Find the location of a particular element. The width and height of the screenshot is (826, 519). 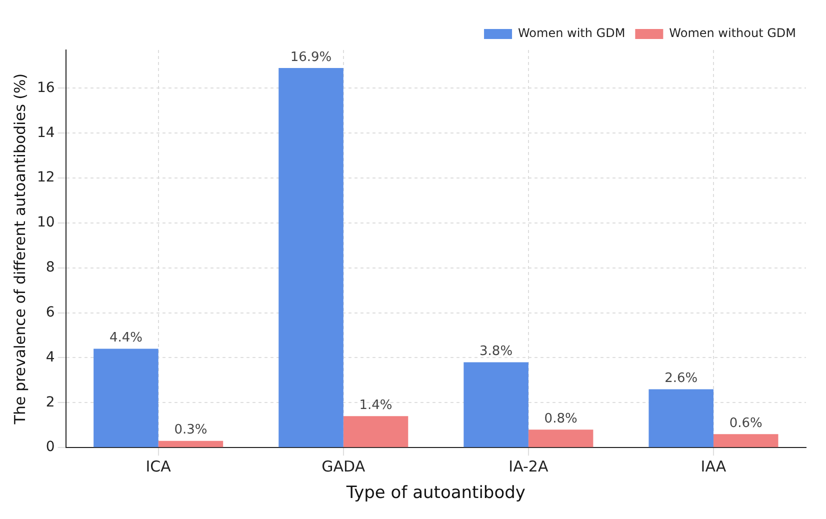

y-tick-label: 10 is located at coordinates (45, 222).